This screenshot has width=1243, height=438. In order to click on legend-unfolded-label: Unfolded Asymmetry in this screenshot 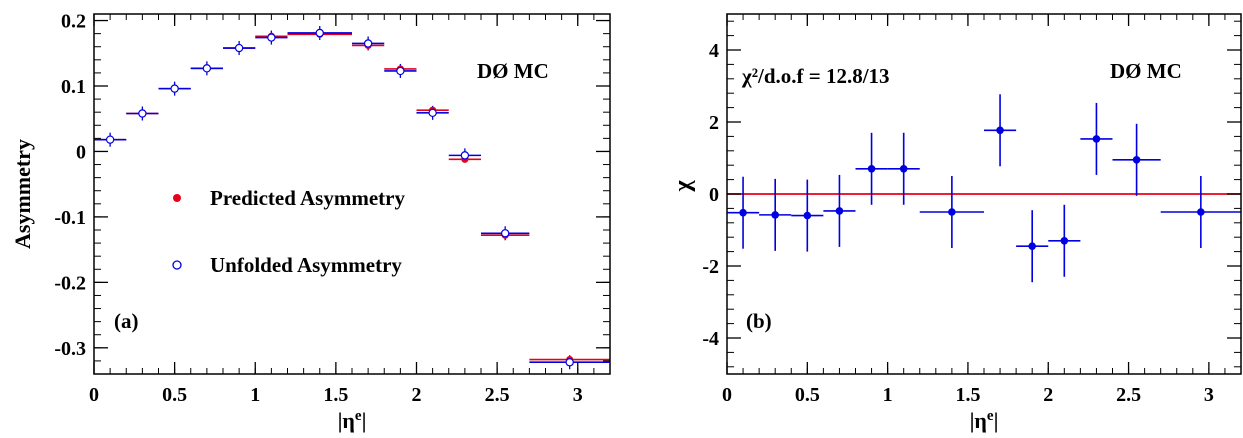, I will do `click(306, 265)`.